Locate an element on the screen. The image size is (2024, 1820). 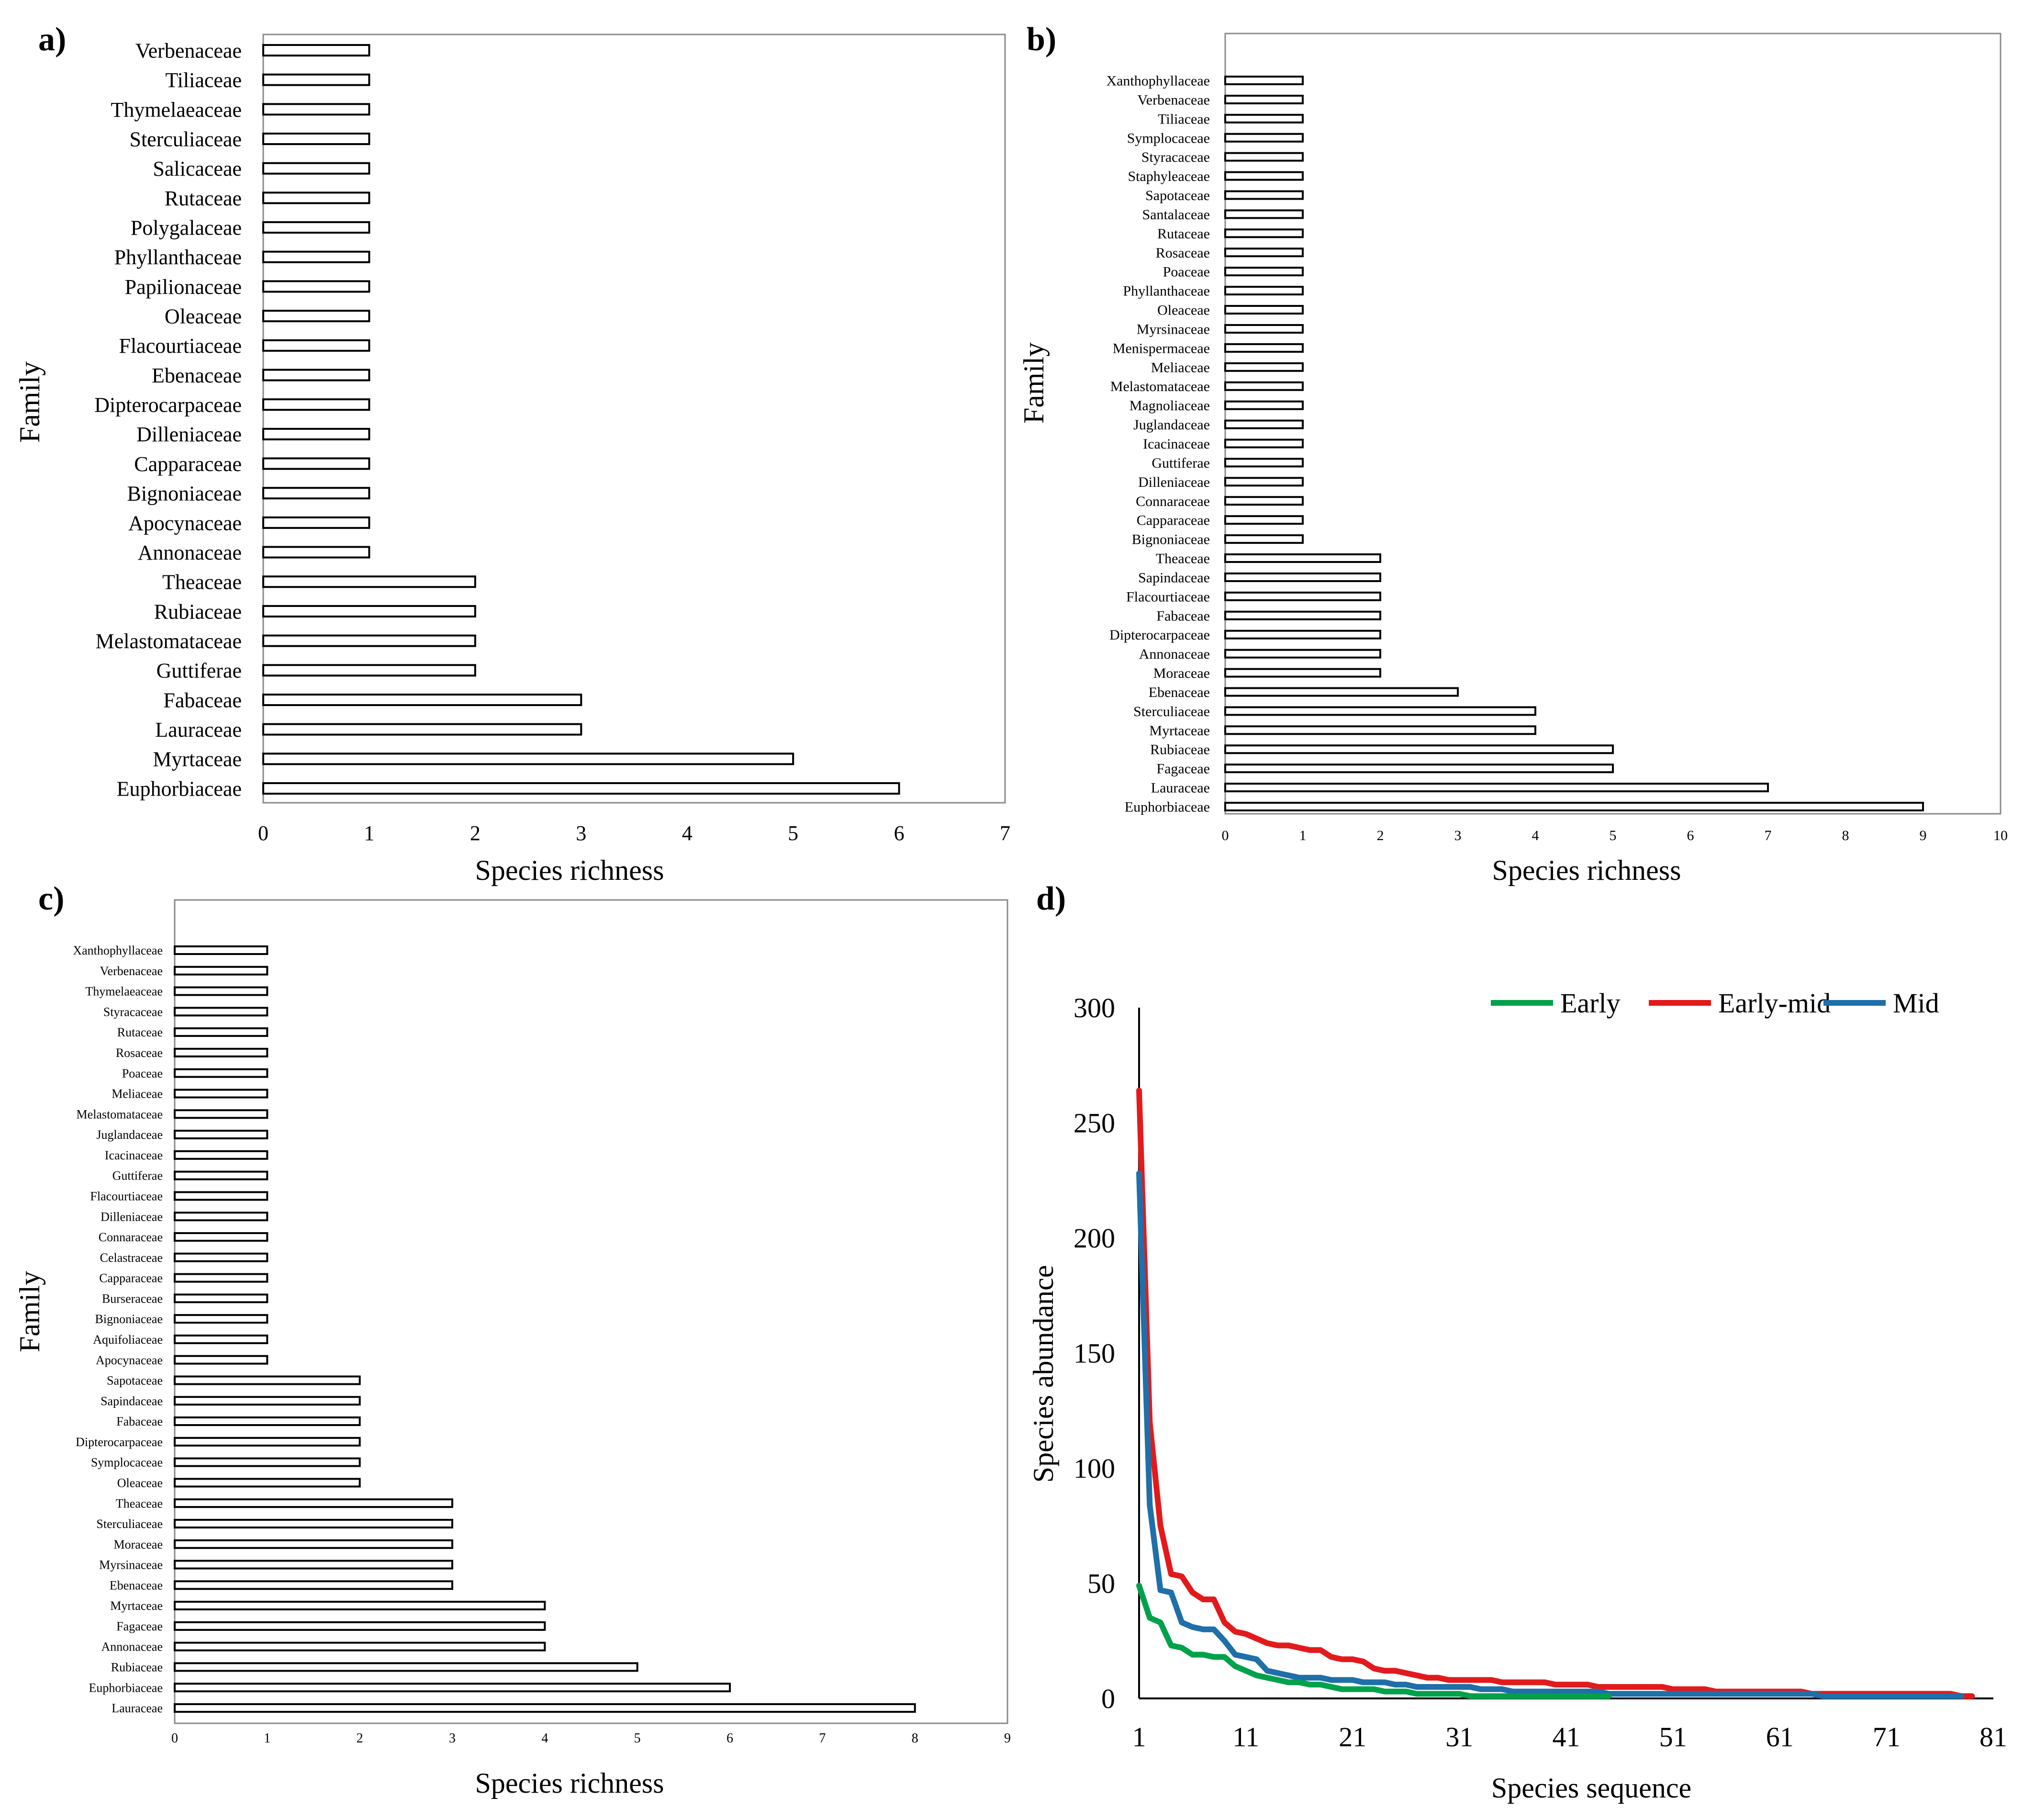
panel-b-bar-dipterocarpaceae is located at coordinates (1303, 634).